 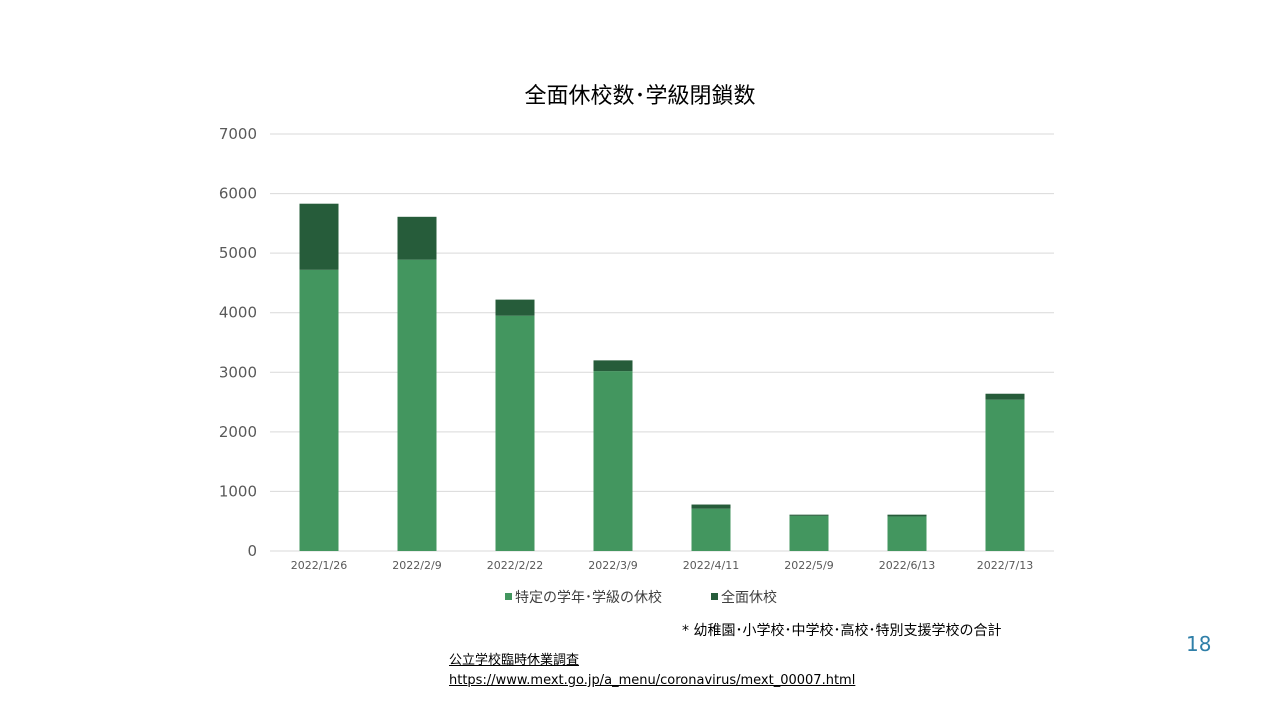 I want to click on x-tick-label: 2022/2/9, so click(x=416, y=565).